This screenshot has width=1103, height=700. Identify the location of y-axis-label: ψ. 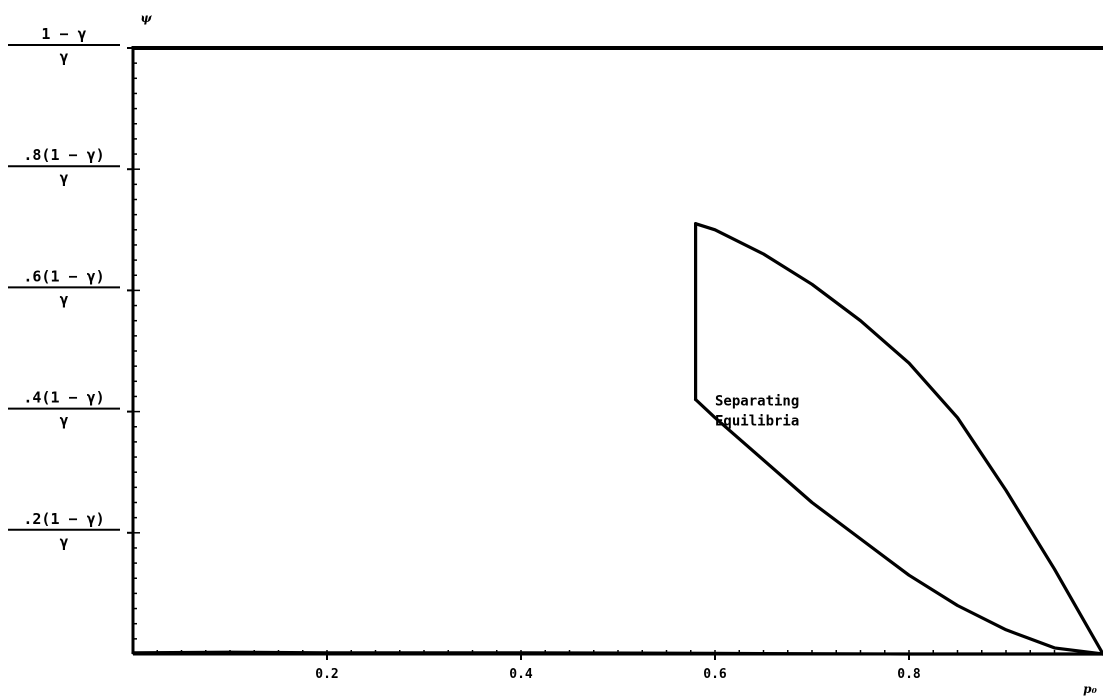
(146, 18).